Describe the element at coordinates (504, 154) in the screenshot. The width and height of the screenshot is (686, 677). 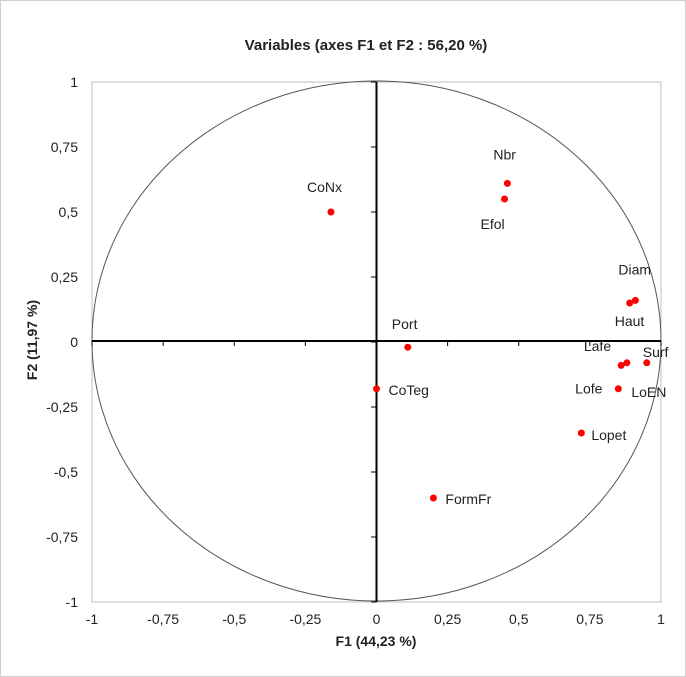
I see `point-label: Nbr` at that location.